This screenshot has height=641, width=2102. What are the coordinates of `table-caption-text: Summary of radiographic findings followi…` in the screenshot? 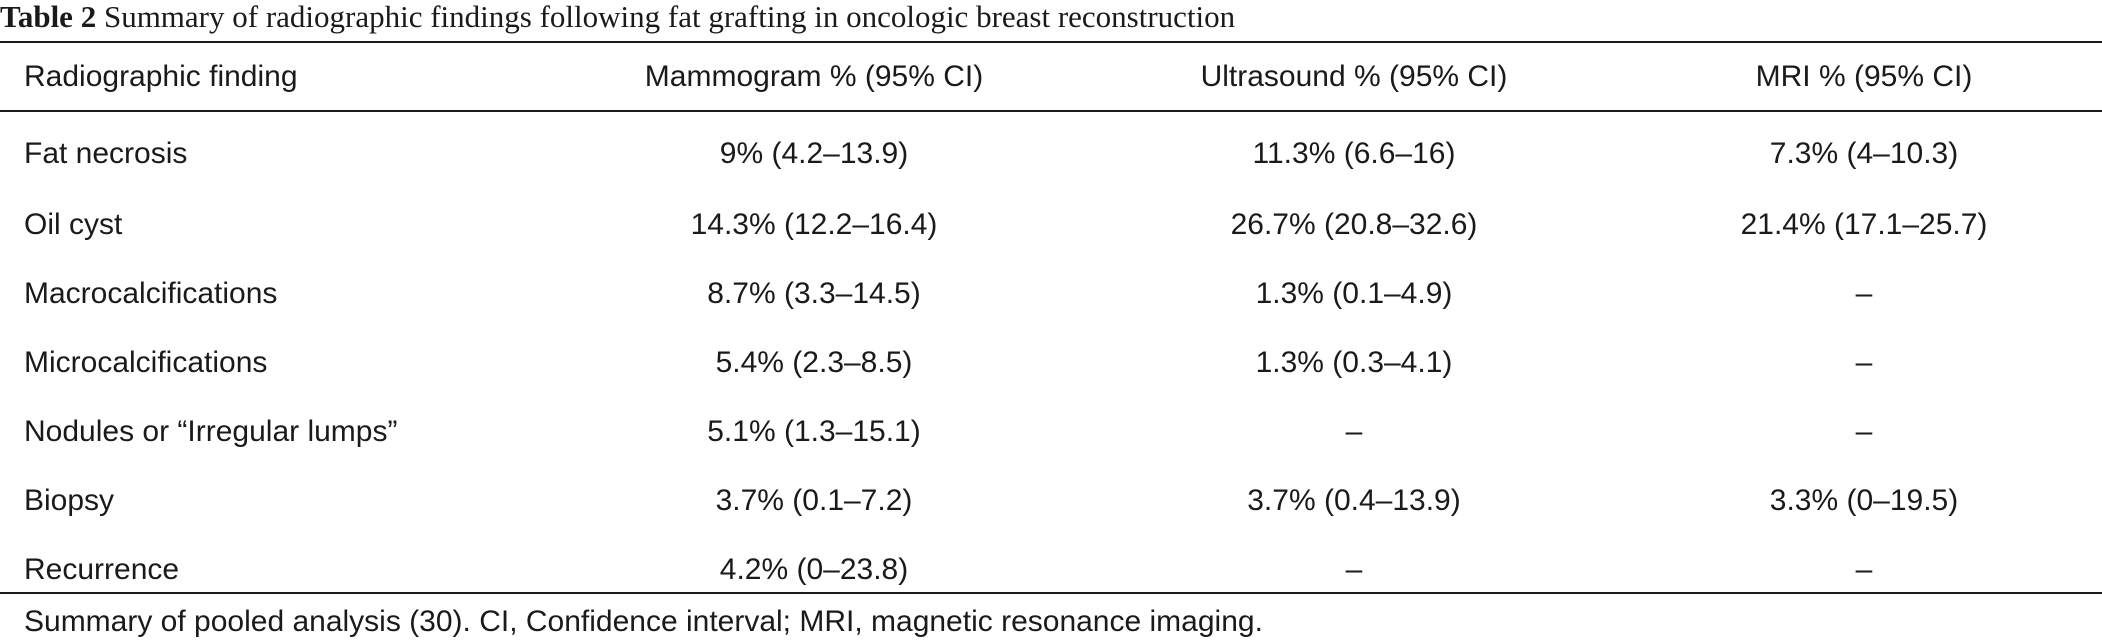 It's located at (669, 17).